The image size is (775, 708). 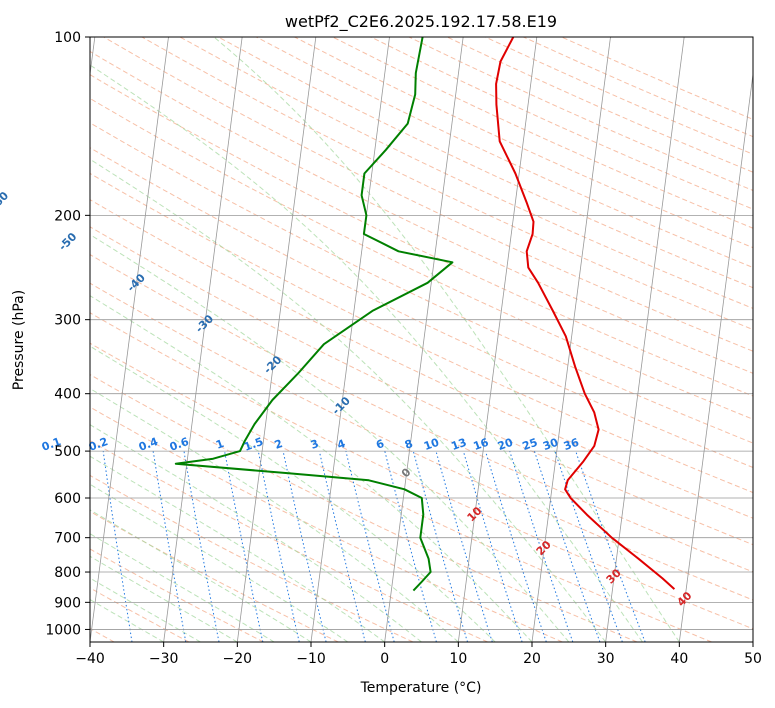 What do you see at coordinates (380, 444) in the screenshot?
I see `mixing-ratio-label: 6` at bounding box center [380, 444].